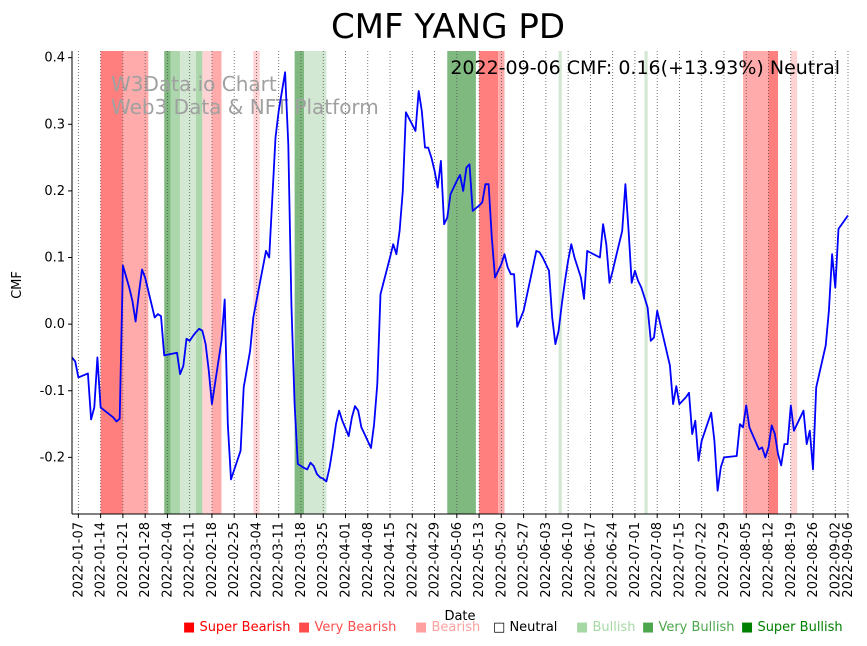  What do you see at coordinates (657, 560) in the screenshot?
I see `x-tick-label: 2022-07-08` at bounding box center [657, 560].